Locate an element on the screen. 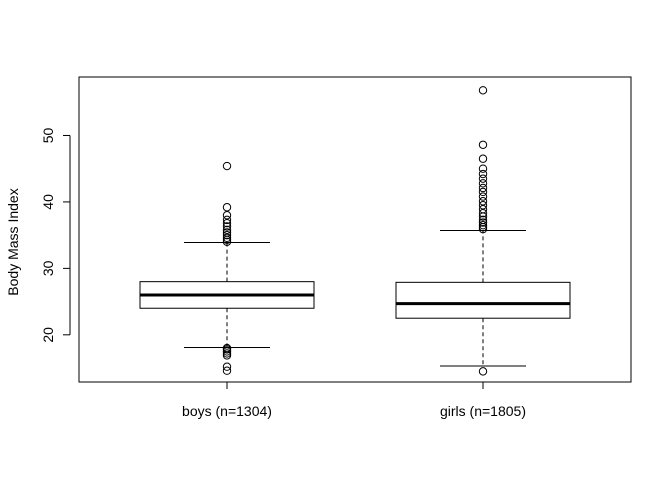 The image size is (672, 480). x-tick-label: girls (n=1805) is located at coordinates (483, 411).